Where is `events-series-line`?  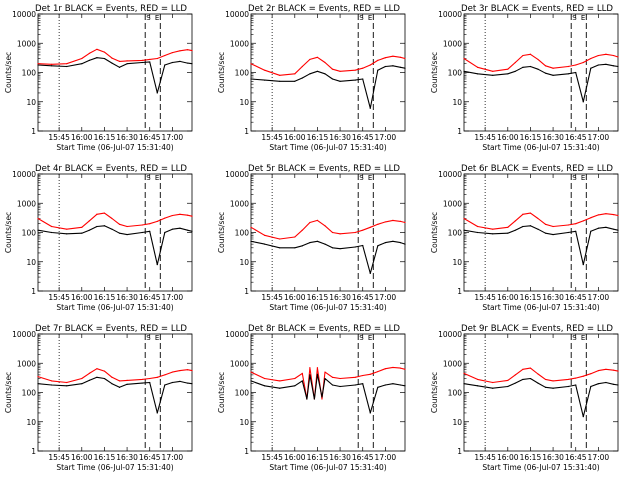 events-series-line is located at coordinates (328, 87).